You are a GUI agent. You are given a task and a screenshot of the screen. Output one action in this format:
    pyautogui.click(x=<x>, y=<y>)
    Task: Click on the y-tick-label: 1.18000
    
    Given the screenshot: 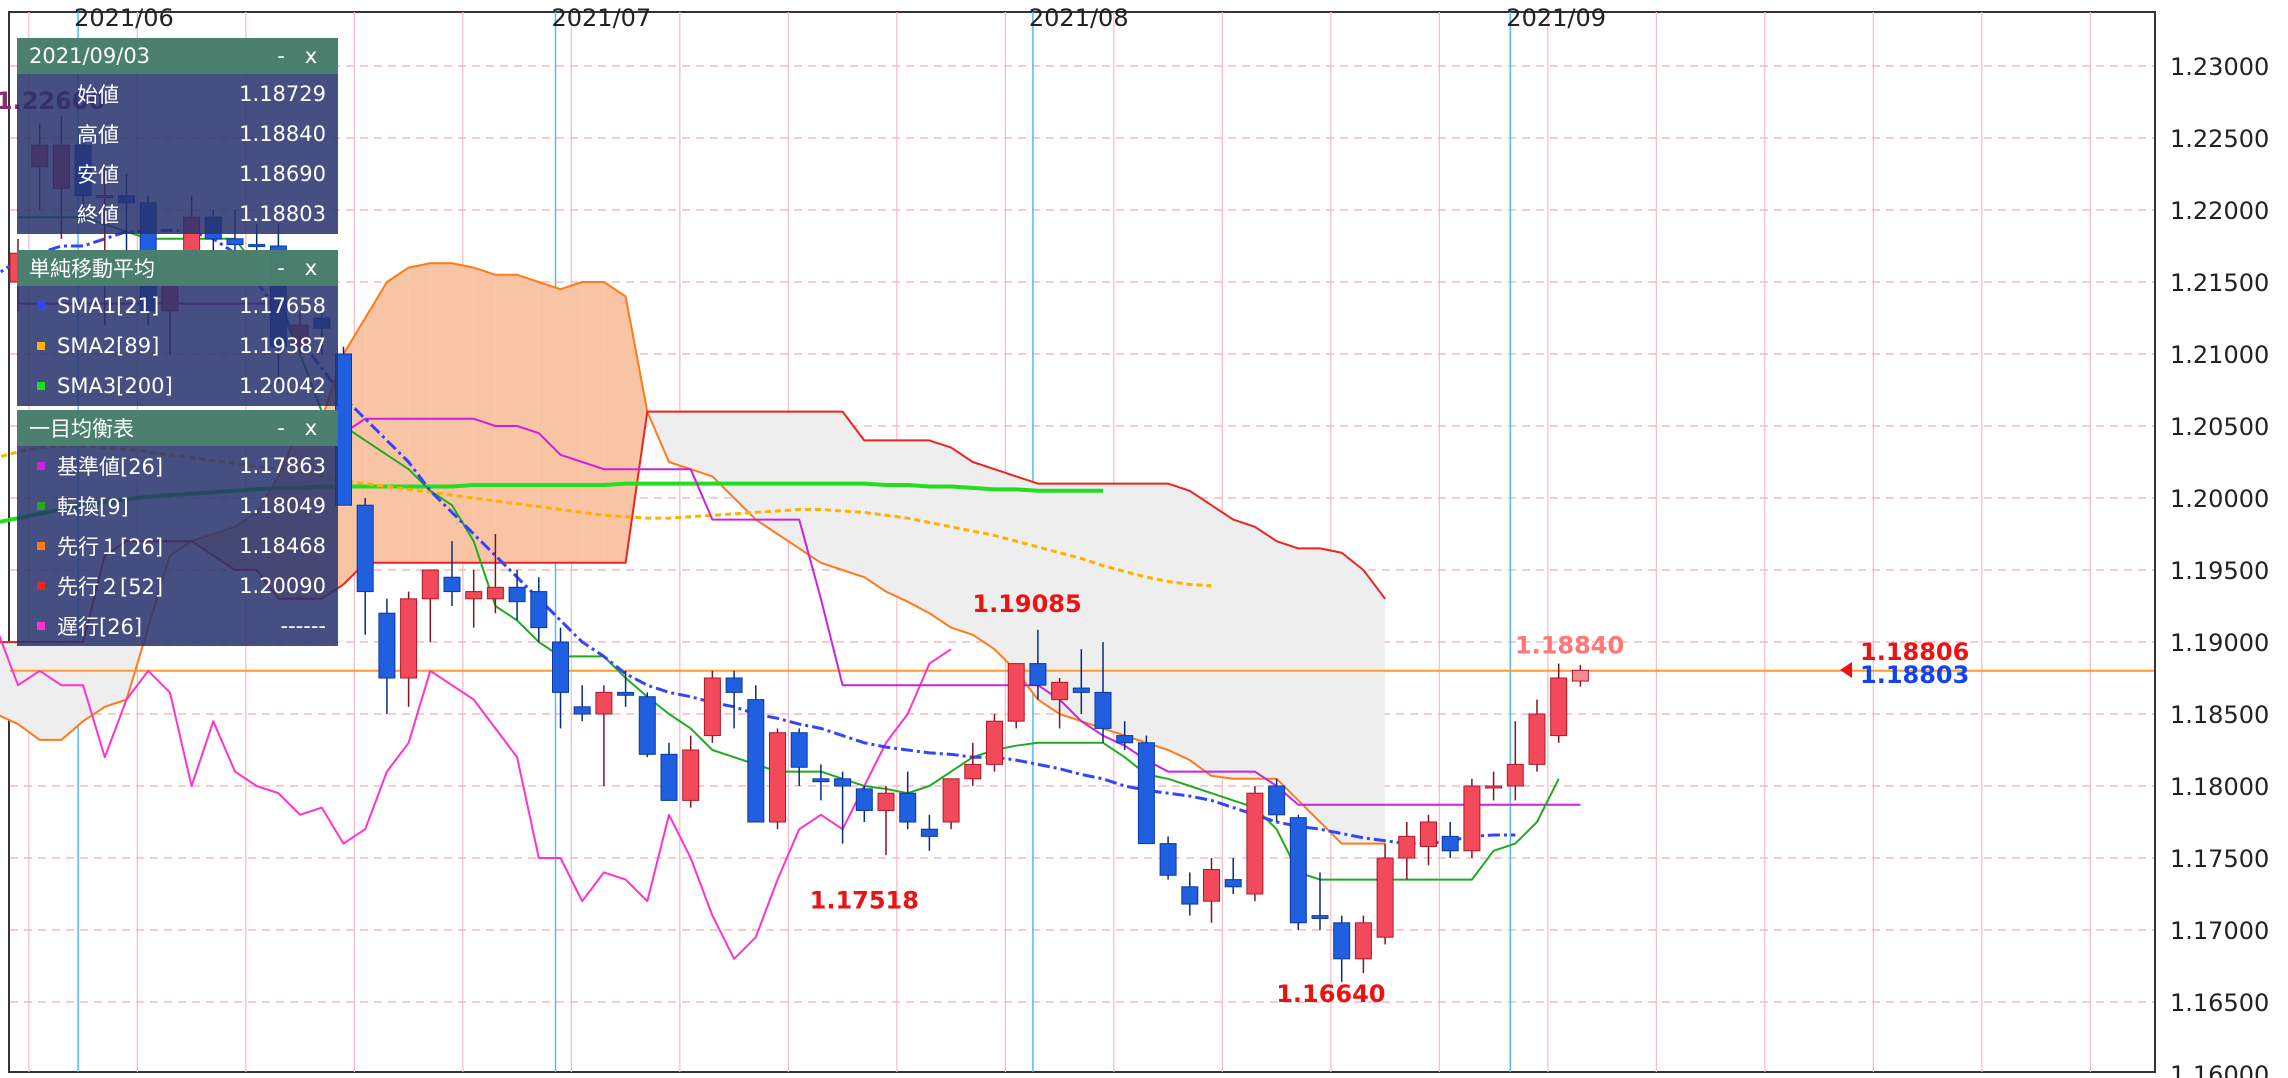 What is the action you would take?
    pyautogui.click(x=2219, y=787)
    